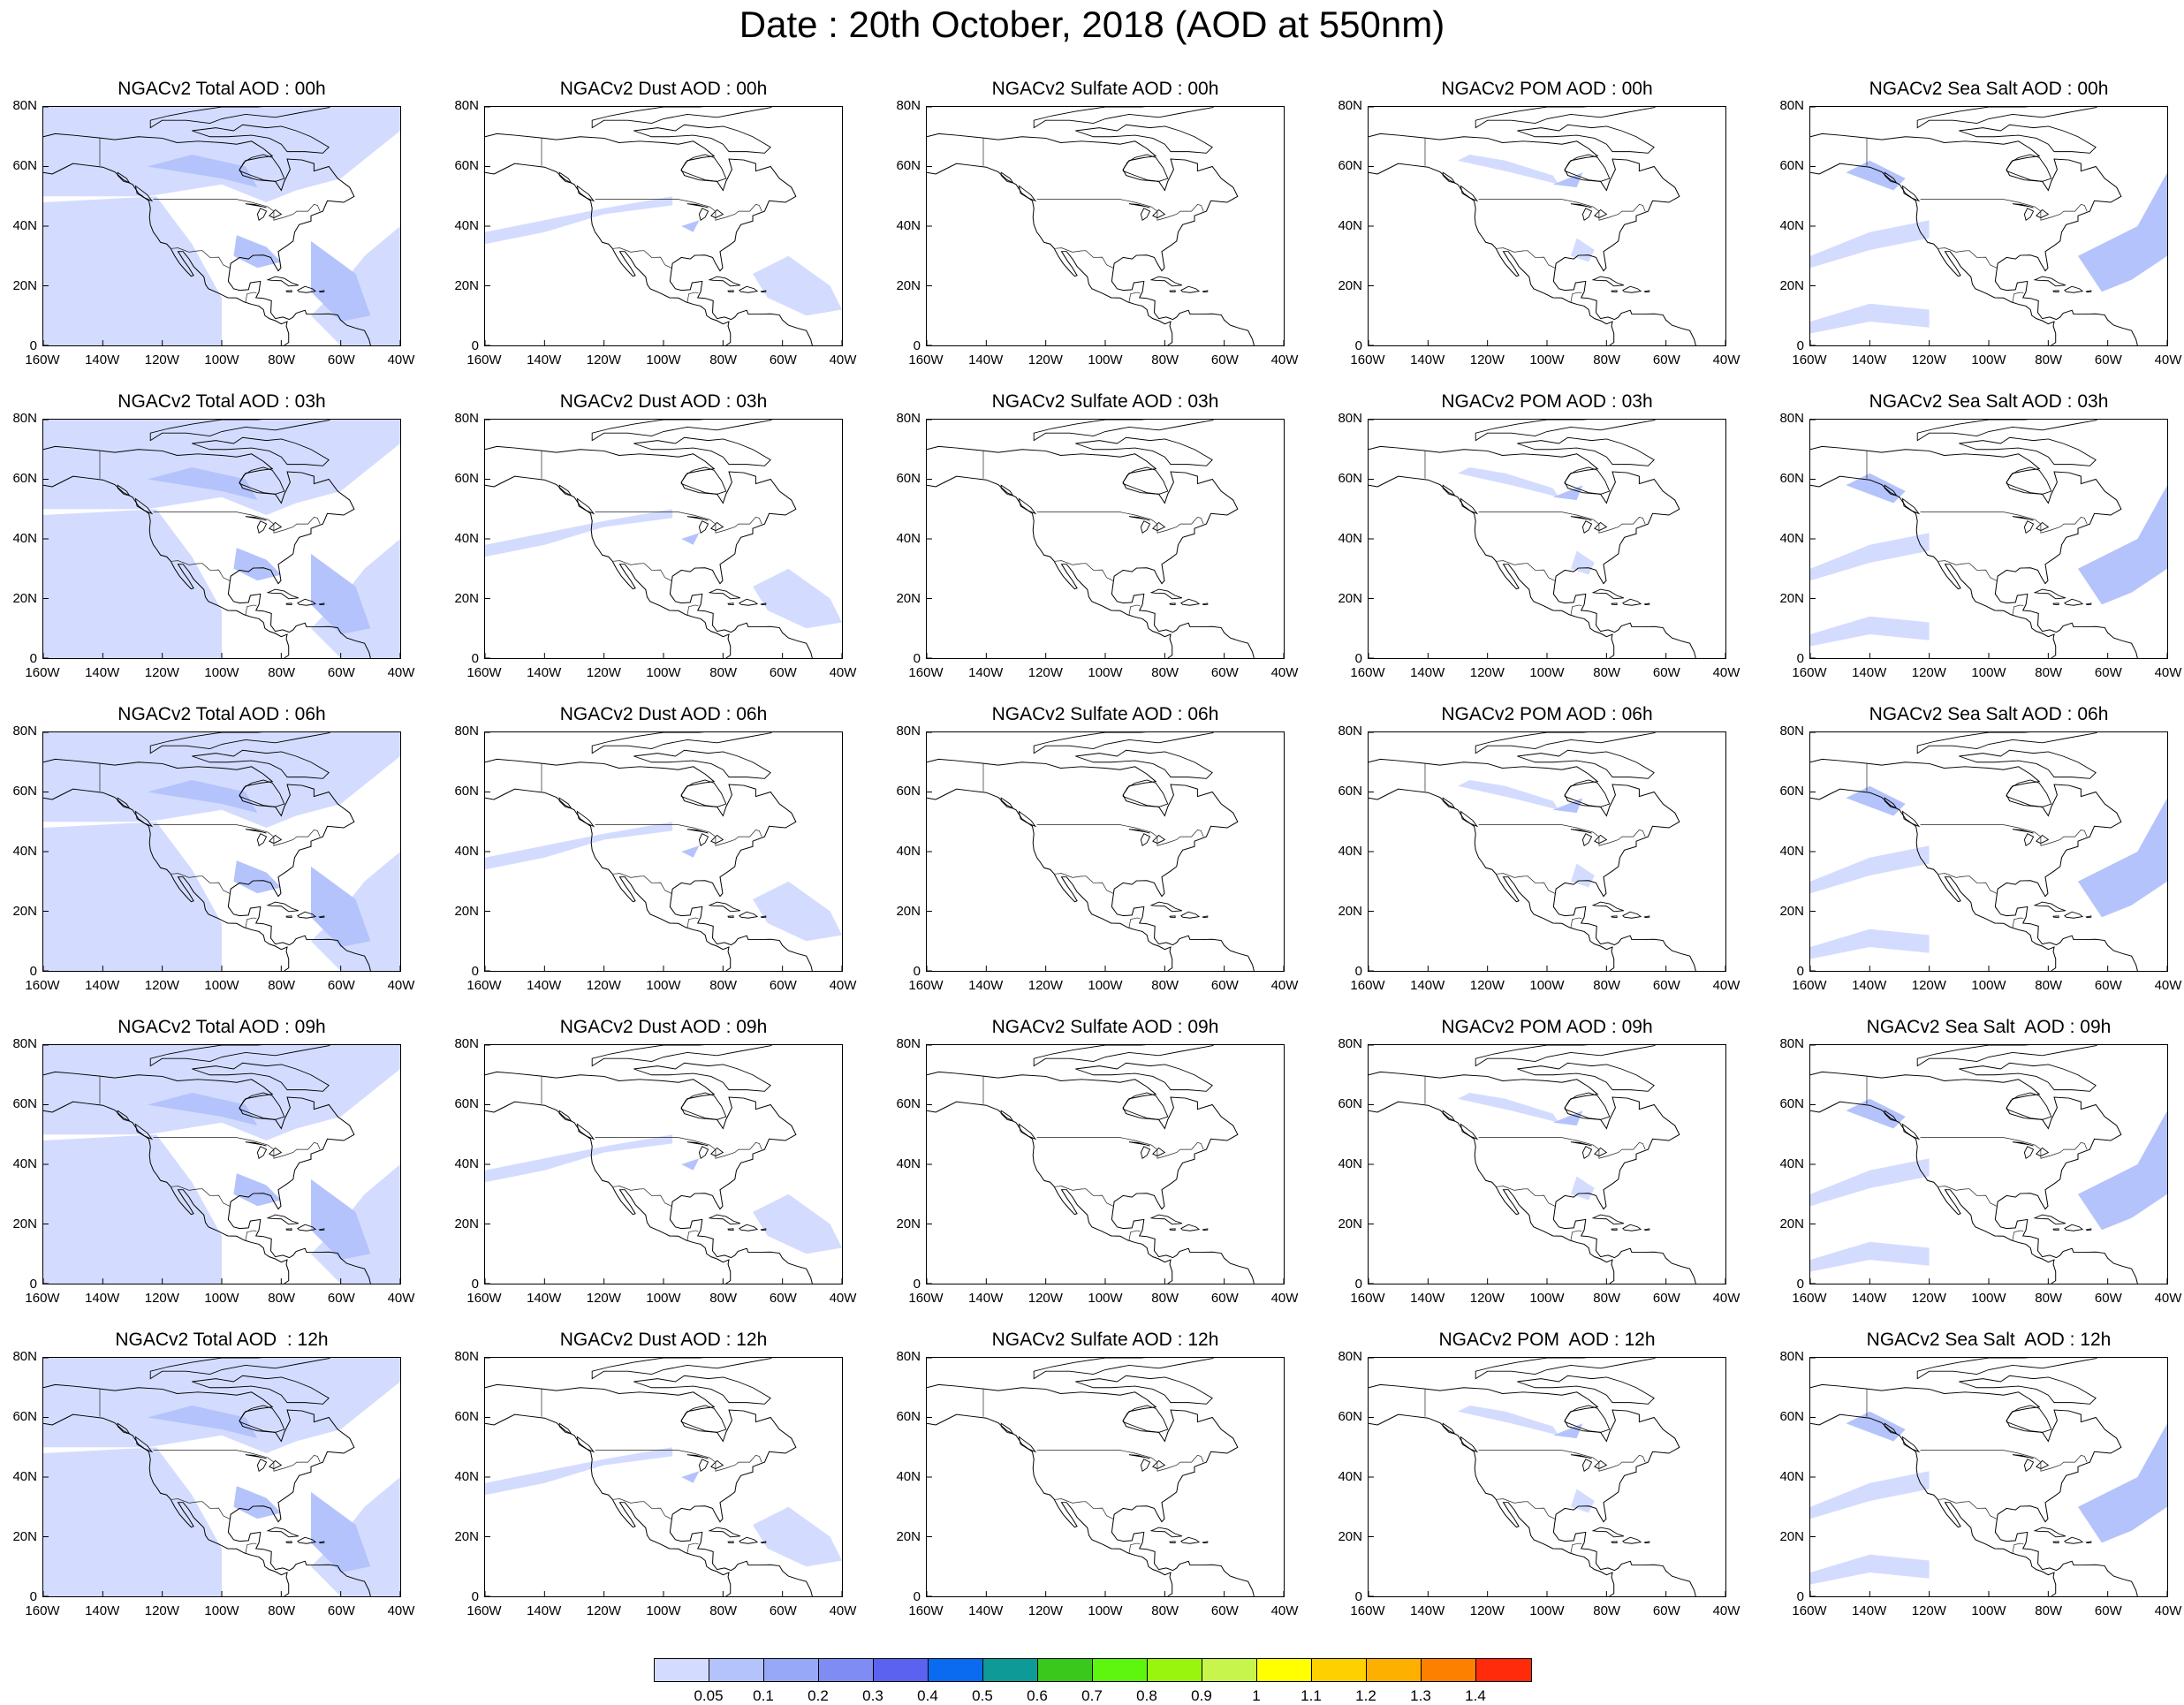 The image size is (2184, 1705). What do you see at coordinates (1175, 1670) in the screenshot?
I see `colorbar-box` at bounding box center [1175, 1670].